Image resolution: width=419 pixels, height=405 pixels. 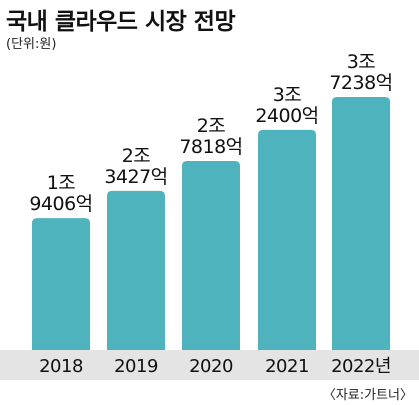 I want to click on value-label-2021-line2: 2400억, so click(x=286, y=116).